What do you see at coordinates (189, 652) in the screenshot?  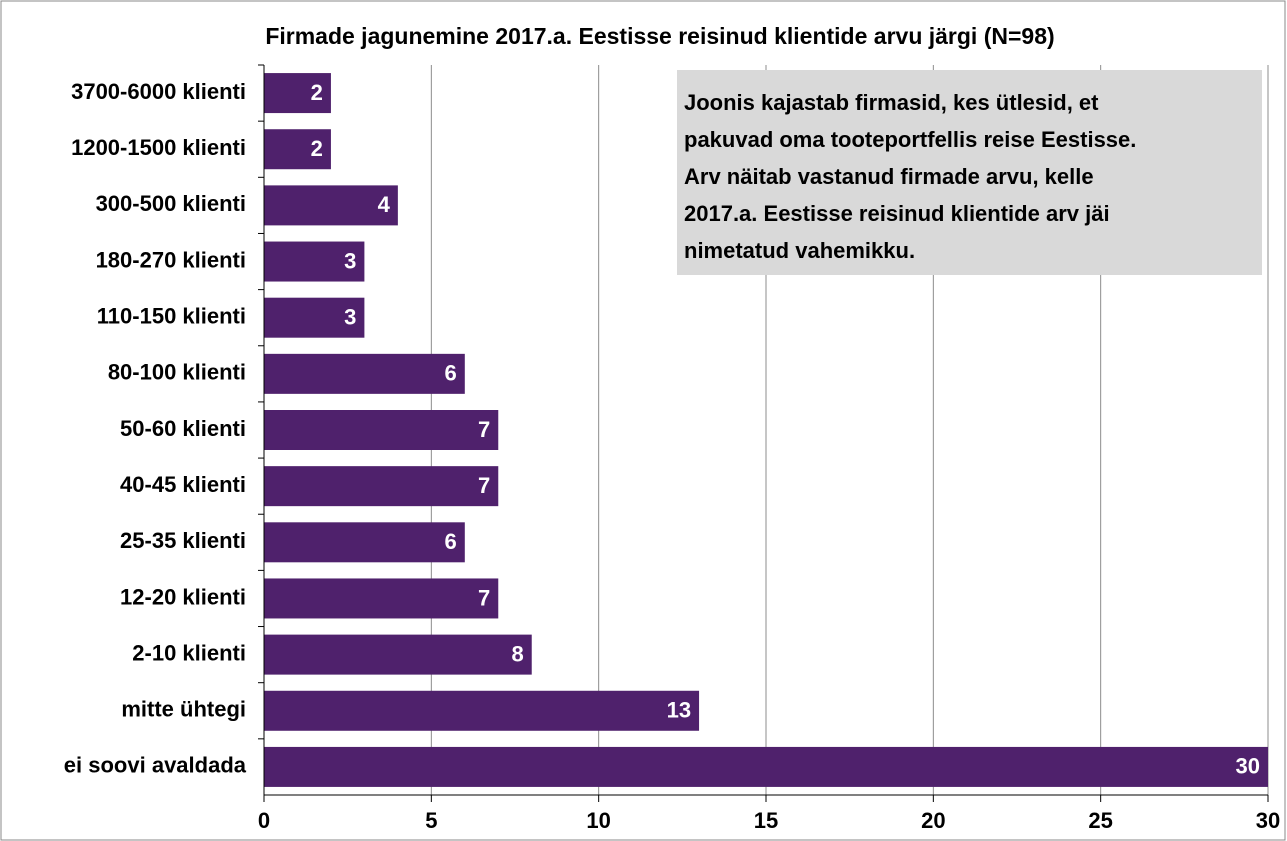 I see `y-tick-label: 2-10 klienti` at bounding box center [189, 652].